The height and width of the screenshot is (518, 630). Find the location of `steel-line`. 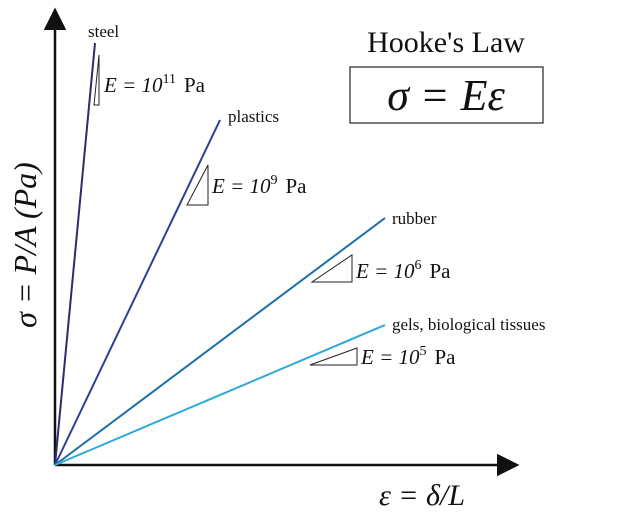

steel-line is located at coordinates (75, 254).